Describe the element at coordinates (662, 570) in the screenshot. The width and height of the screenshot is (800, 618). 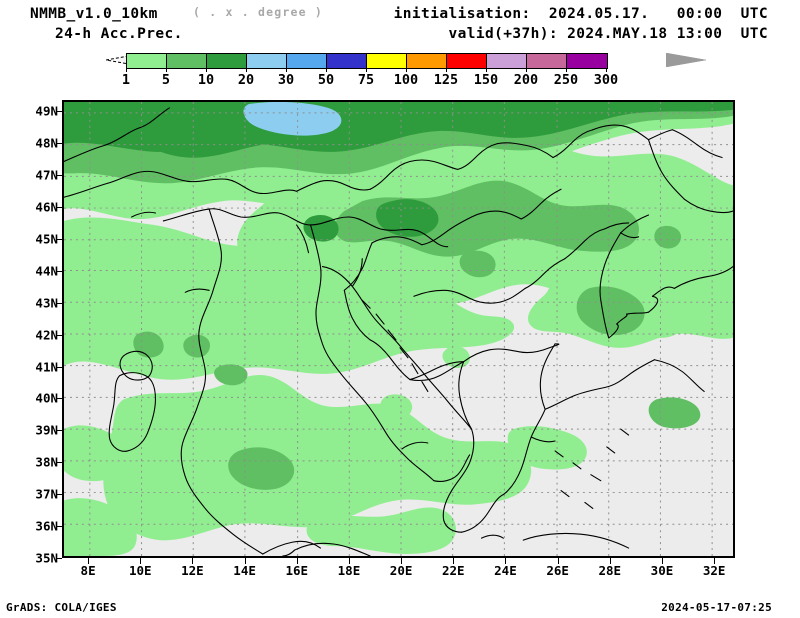
I see `lon-label-30E: 30E` at that location.